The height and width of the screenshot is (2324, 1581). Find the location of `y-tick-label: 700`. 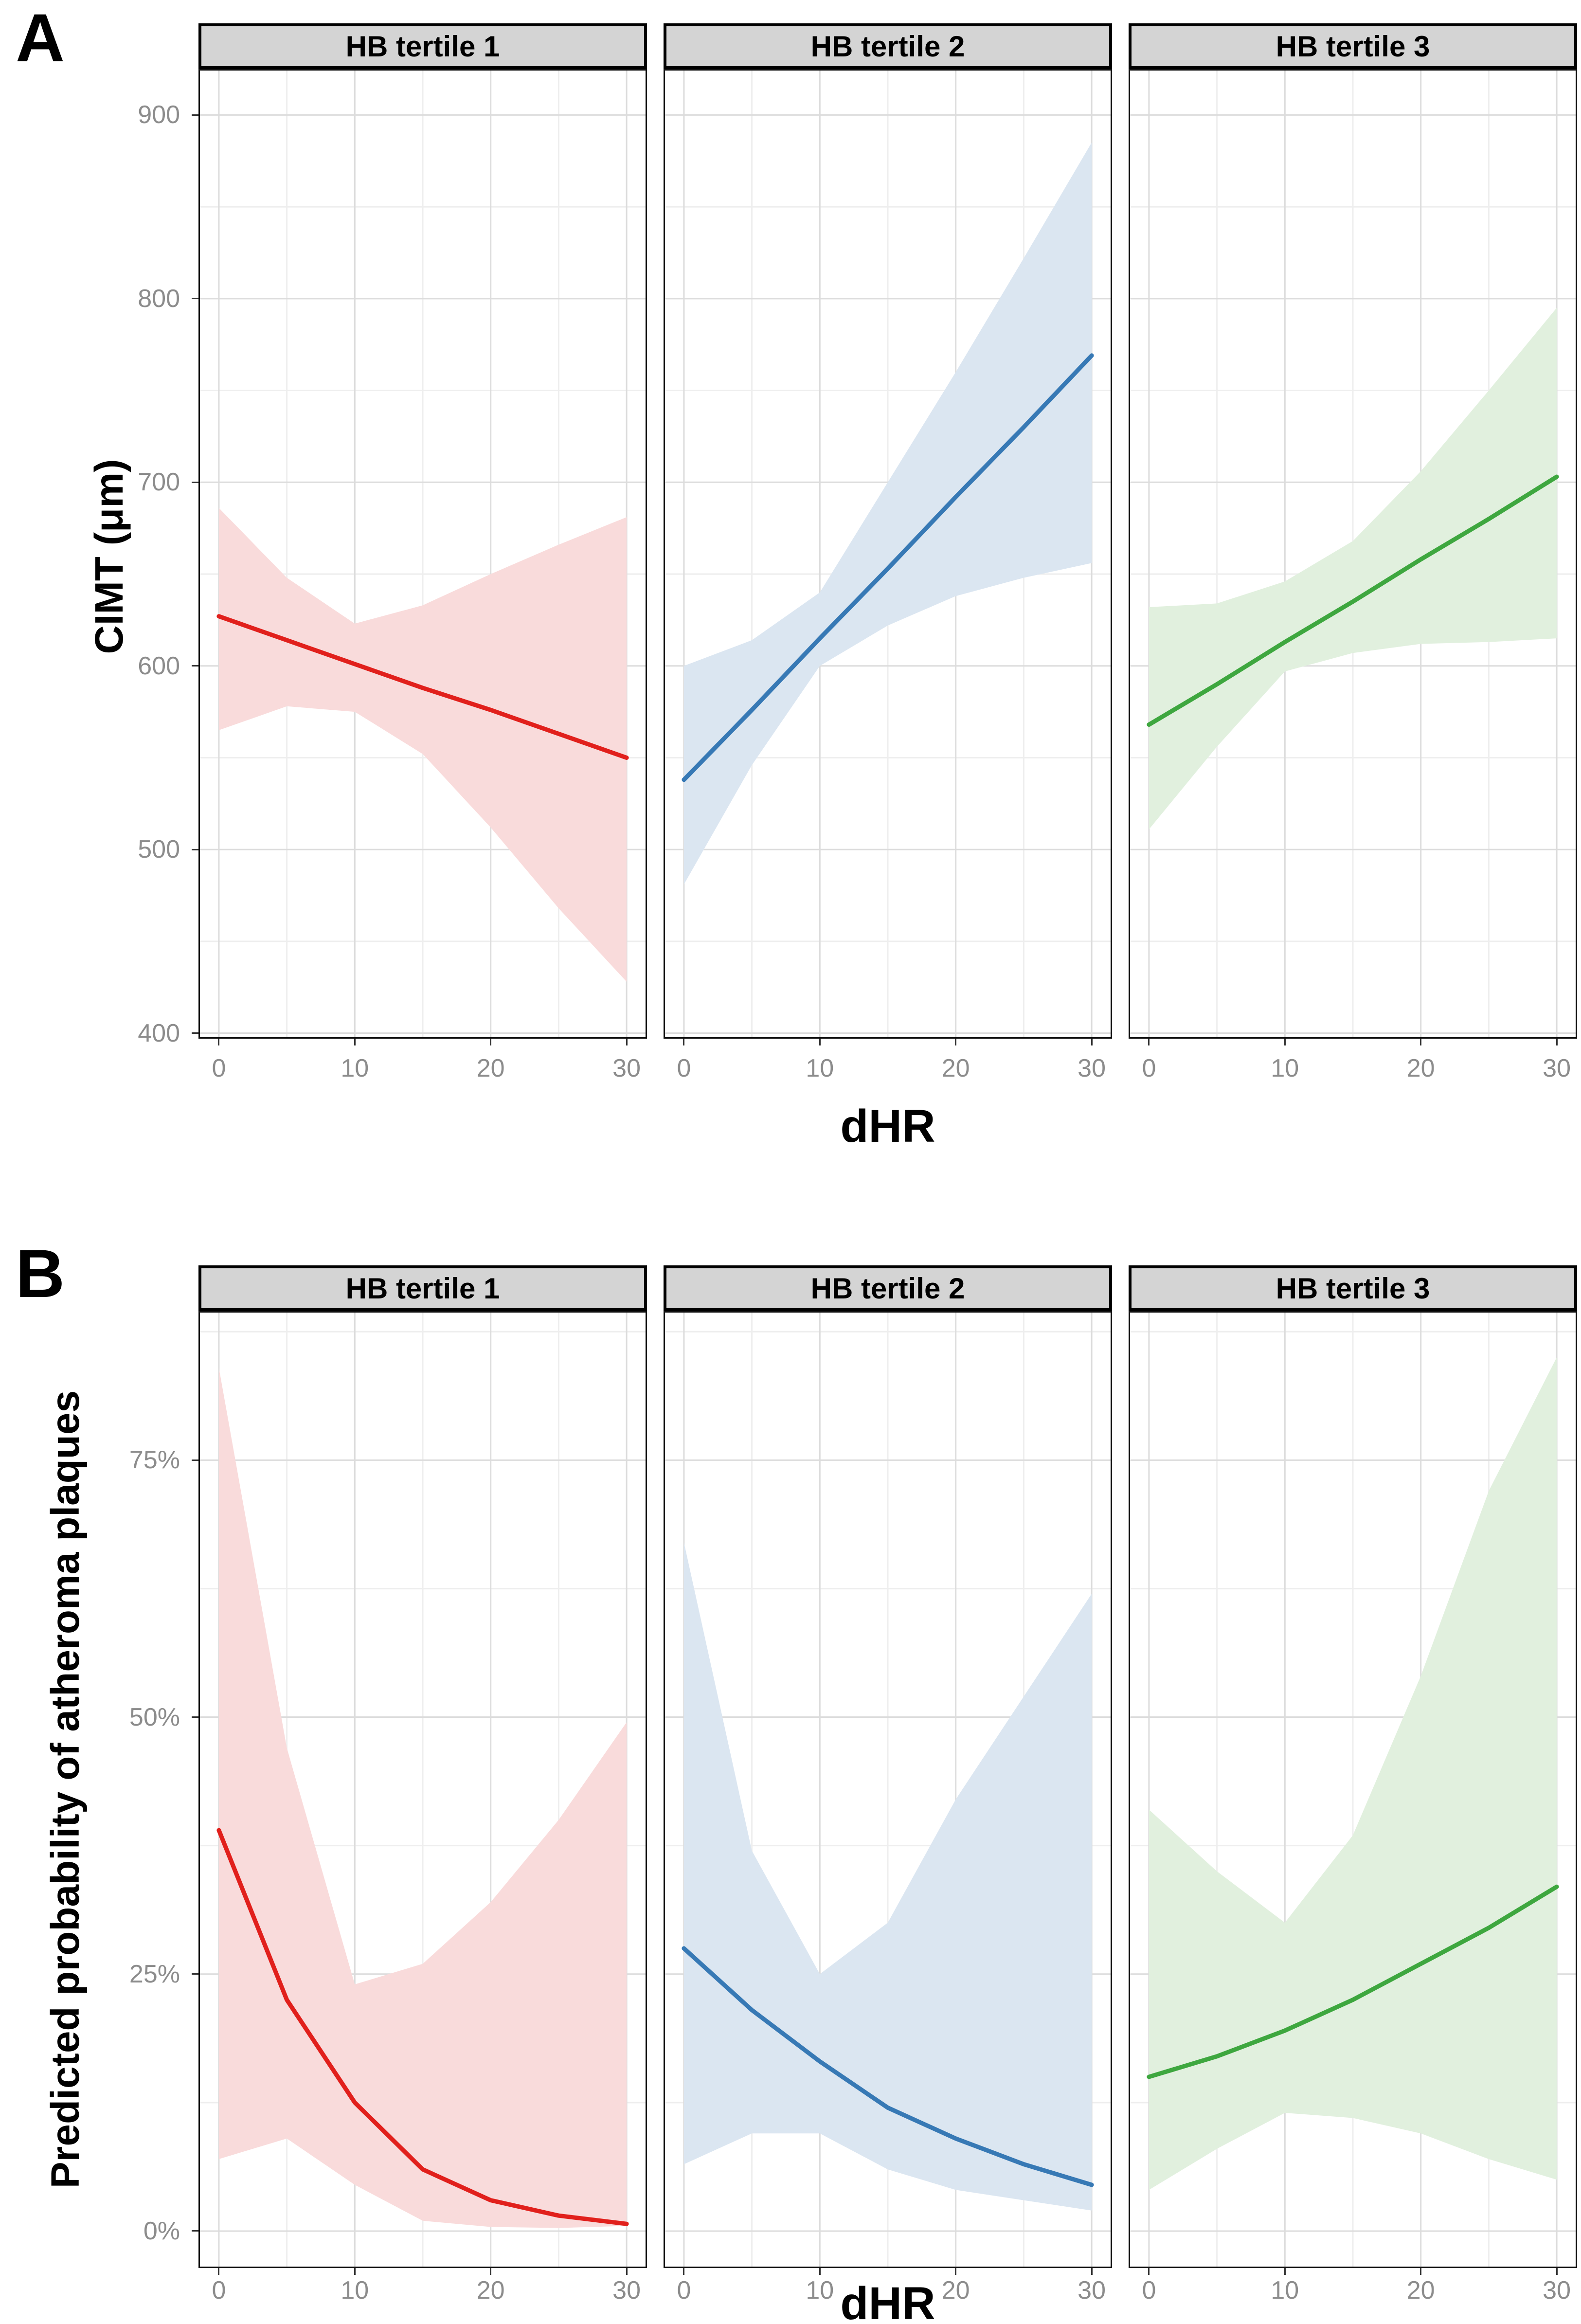

y-tick-label: 700 is located at coordinates (159, 483).